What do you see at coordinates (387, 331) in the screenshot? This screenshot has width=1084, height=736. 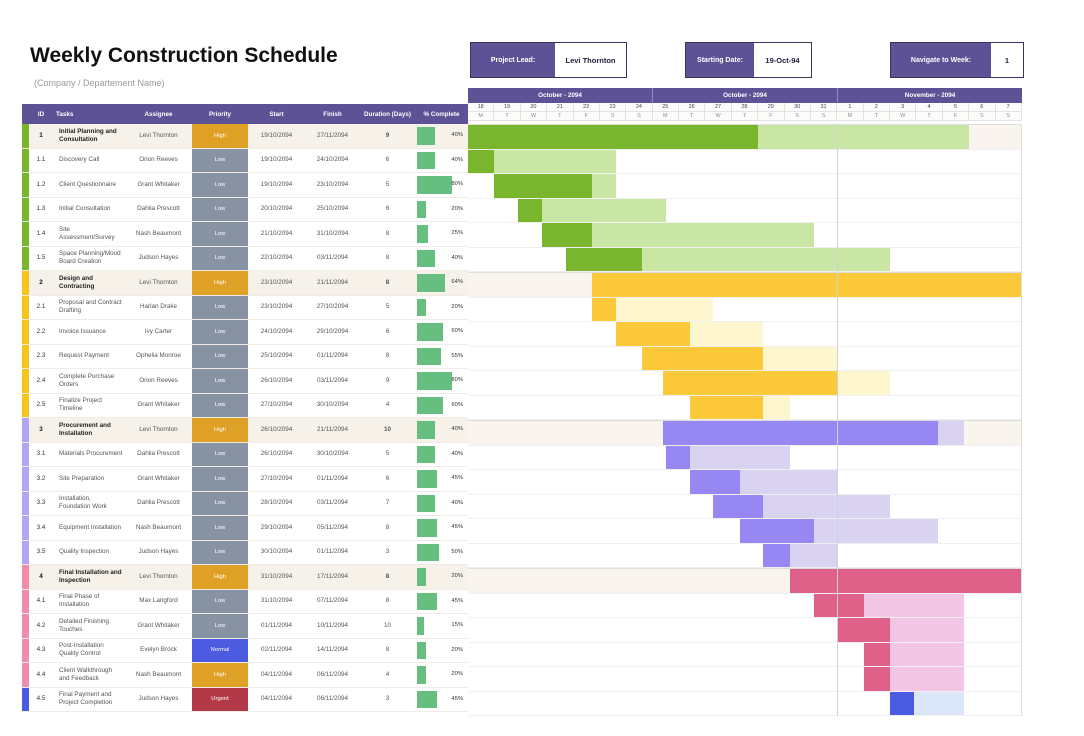 I see `duration-cell: 6` at bounding box center [387, 331].